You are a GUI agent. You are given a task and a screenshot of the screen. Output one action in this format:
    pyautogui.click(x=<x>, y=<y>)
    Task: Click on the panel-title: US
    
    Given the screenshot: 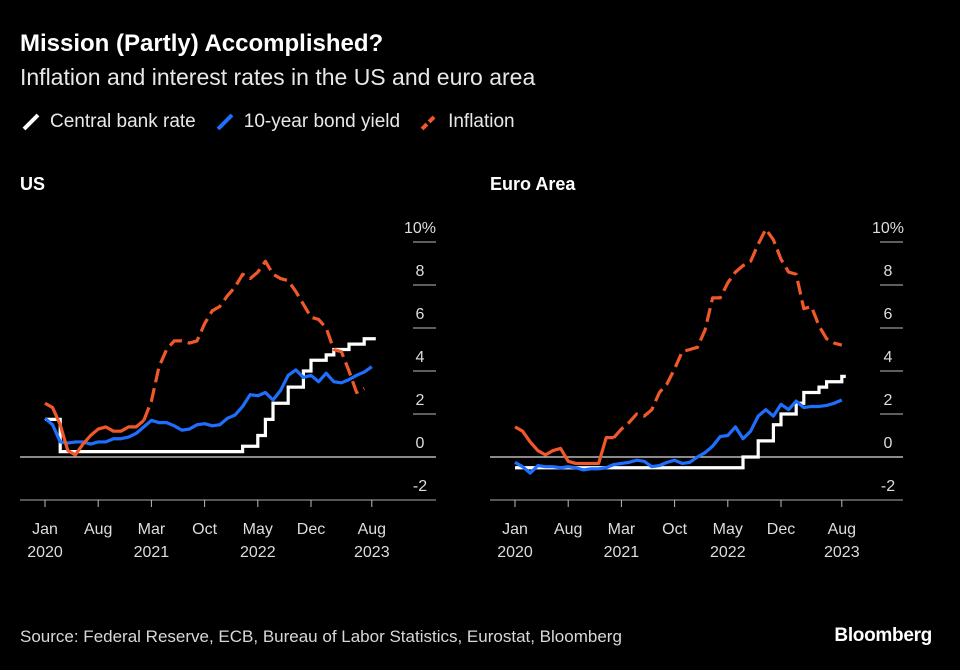 What is the action you would take?
    pyautogui.click(x=32, y=184)
    